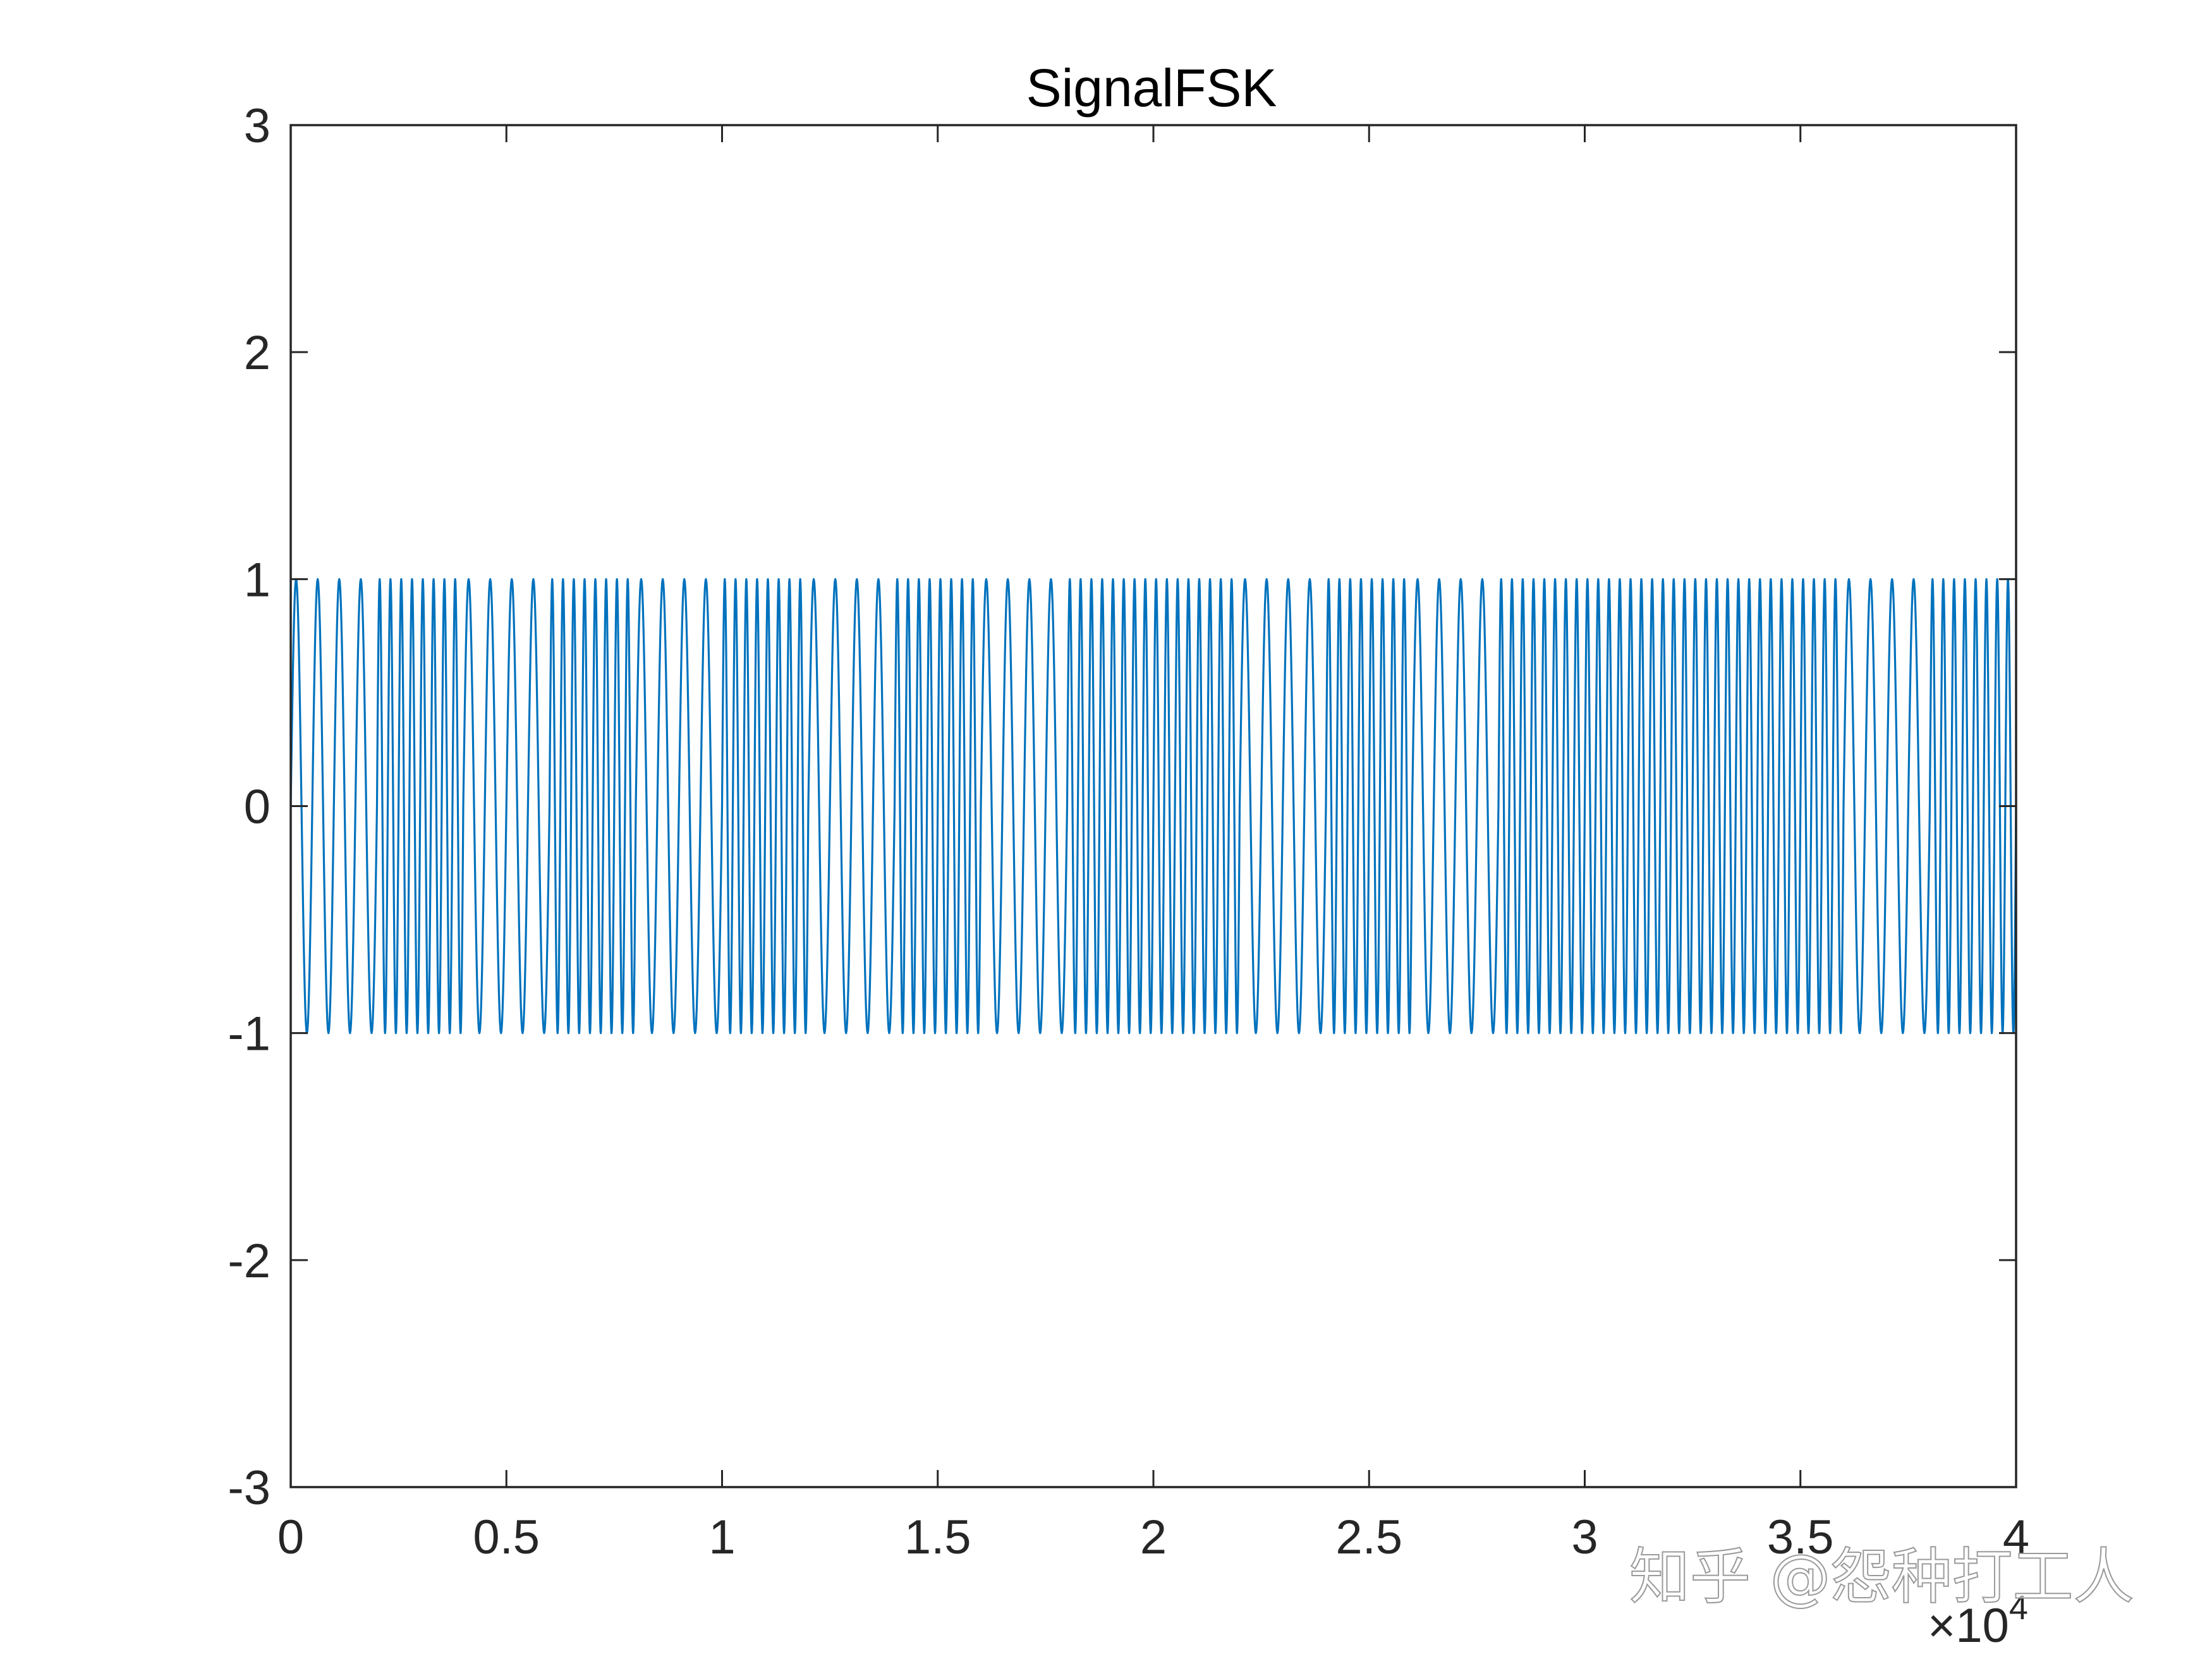 Image resolution: width=2212 pixels, height=1659 pixels. What do you see at coordinates (249, 1488) in the screenshot?
I see `y-tick-label: -3` at bounding box center [249, 1488].